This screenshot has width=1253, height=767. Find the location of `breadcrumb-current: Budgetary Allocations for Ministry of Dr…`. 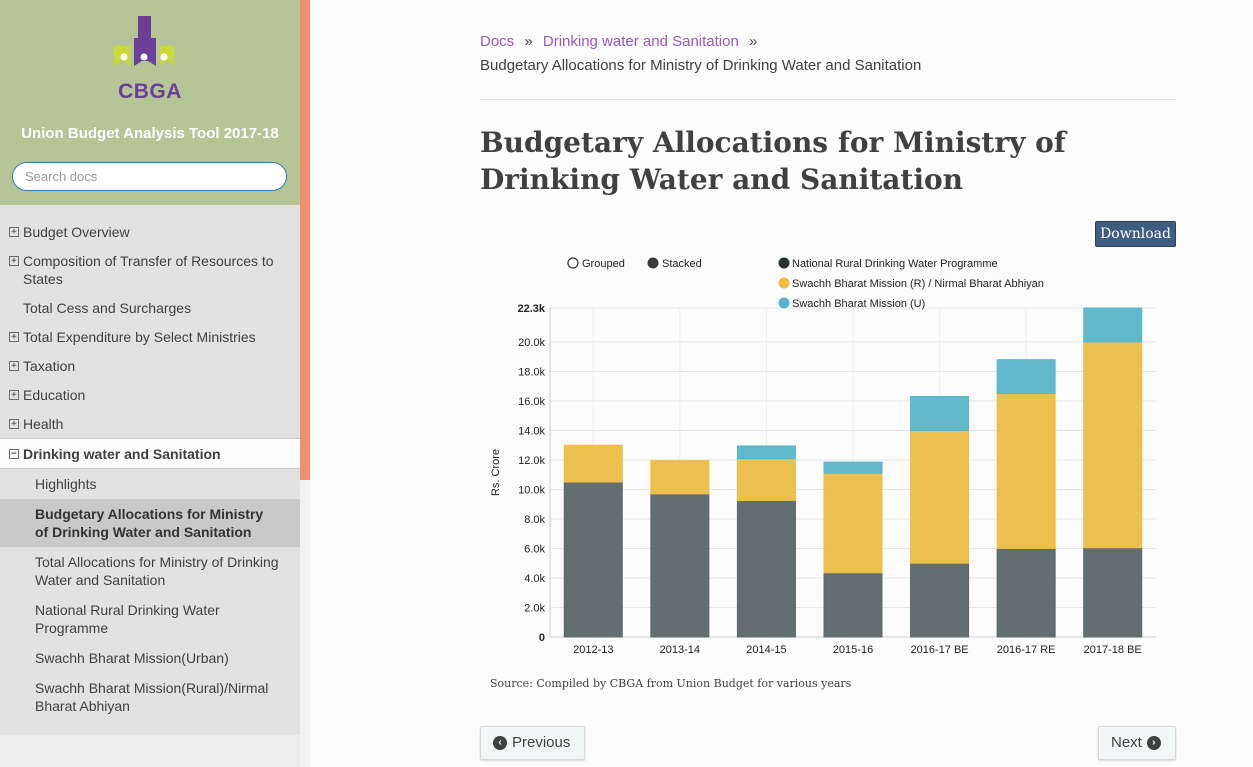

breadcrumb-current: Budgetary Allocations for Ministry of Dr… is located at coordinates (701, 65).